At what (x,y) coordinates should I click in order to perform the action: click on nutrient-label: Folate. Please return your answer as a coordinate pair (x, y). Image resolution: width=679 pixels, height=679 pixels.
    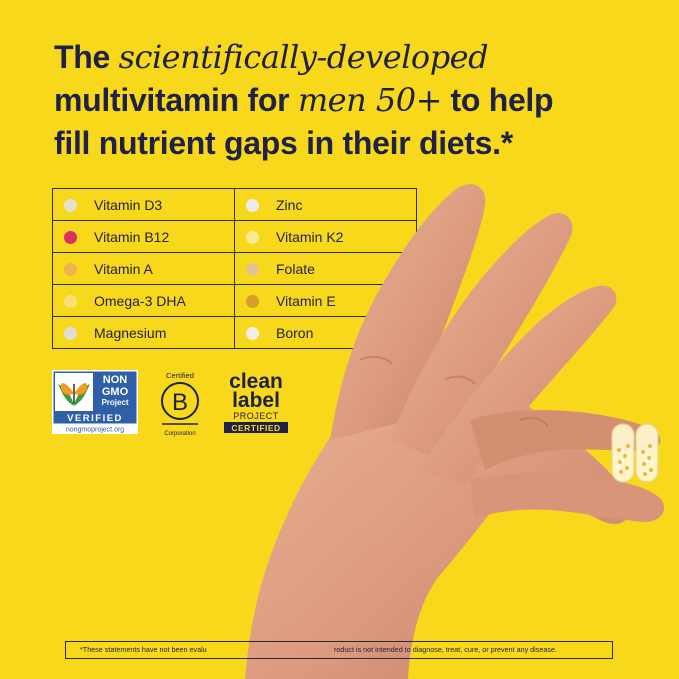
    Looking at the image, I should click on (295, 268).